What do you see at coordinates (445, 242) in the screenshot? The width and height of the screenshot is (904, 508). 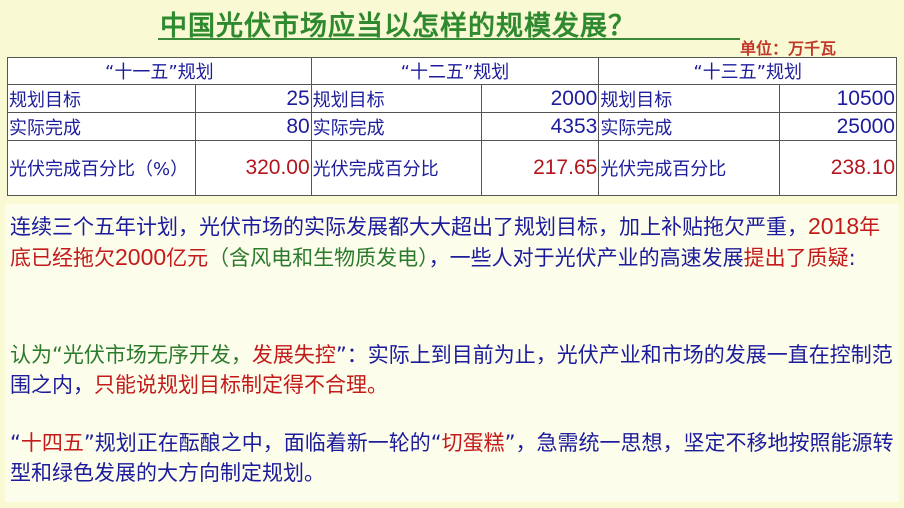 I see `text-run: 年底已经拖欠` at bounding box center [445, 242].